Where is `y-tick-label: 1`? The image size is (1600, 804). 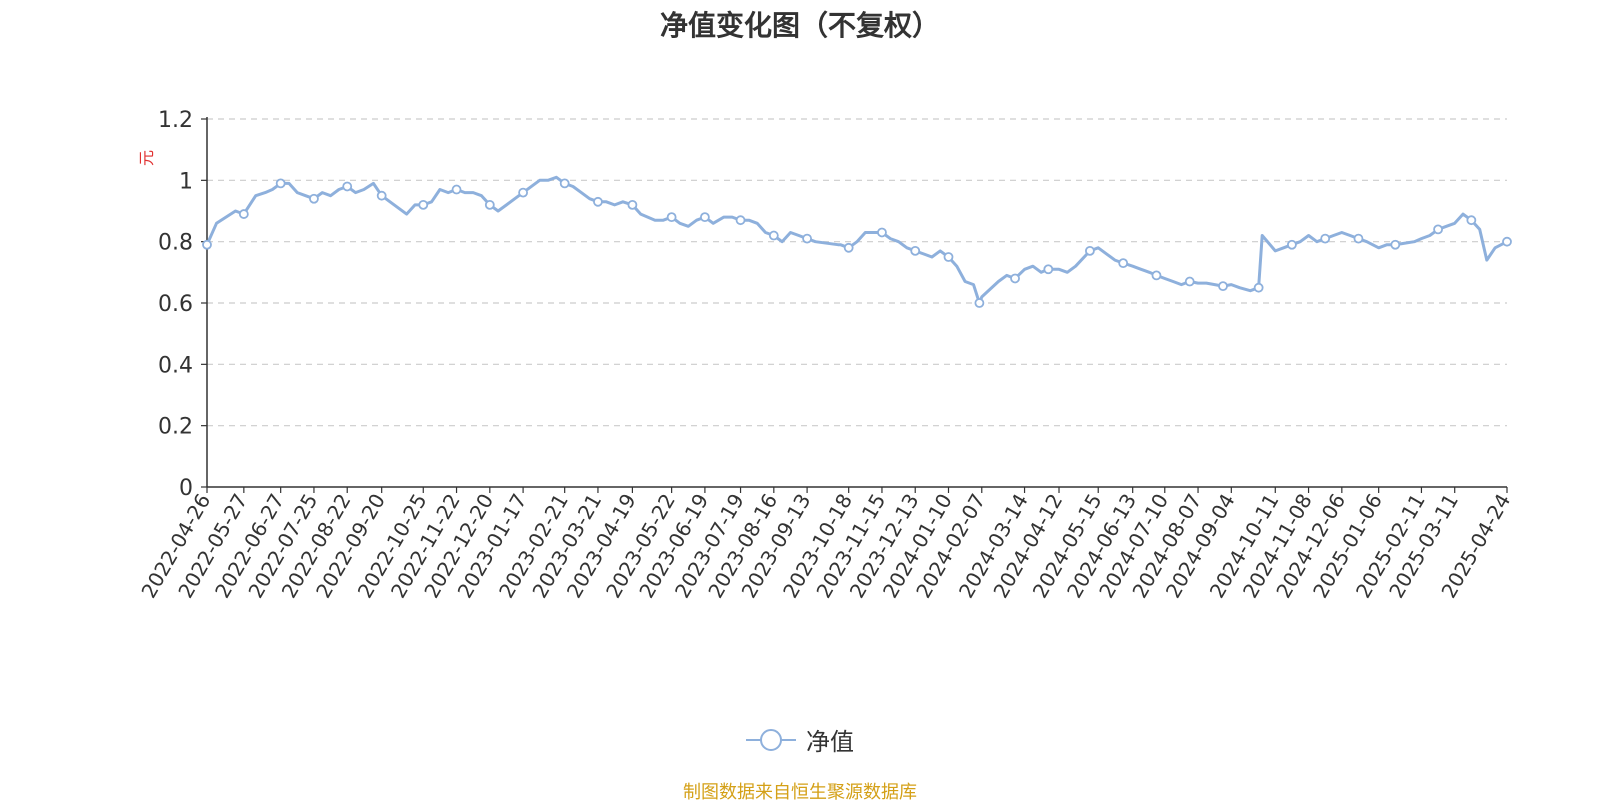 y-tick-label: 1 is located at coordinates (186, 181).